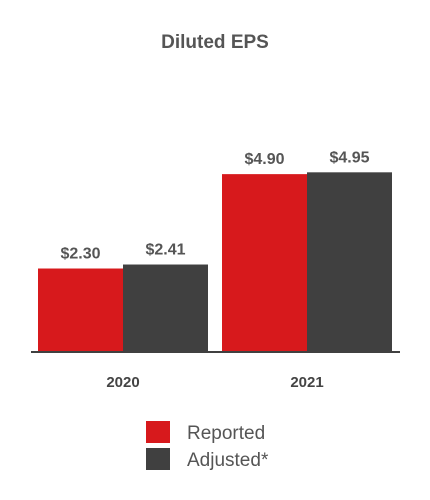 This screenshot has width=430, height=500. I want to click on bar-reported-2020, so click(80, 310).